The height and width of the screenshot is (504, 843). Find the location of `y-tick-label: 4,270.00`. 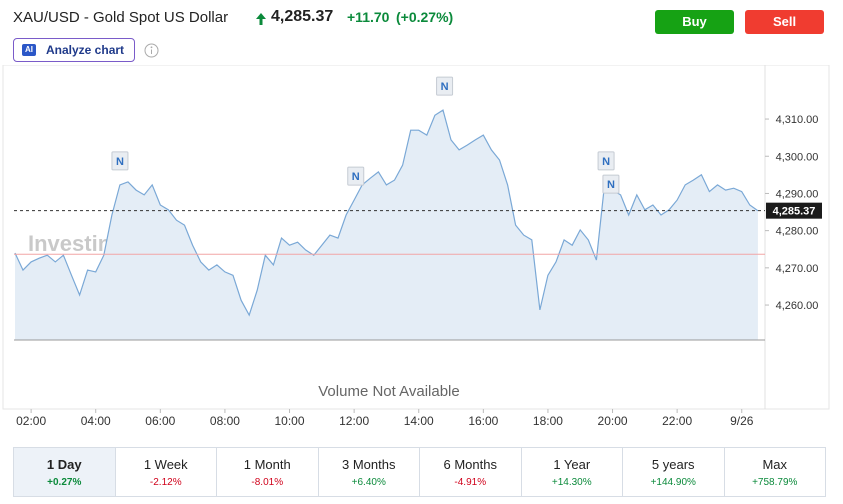

y-tick-label: 4,270.00 is located at coordinates (797, 269).